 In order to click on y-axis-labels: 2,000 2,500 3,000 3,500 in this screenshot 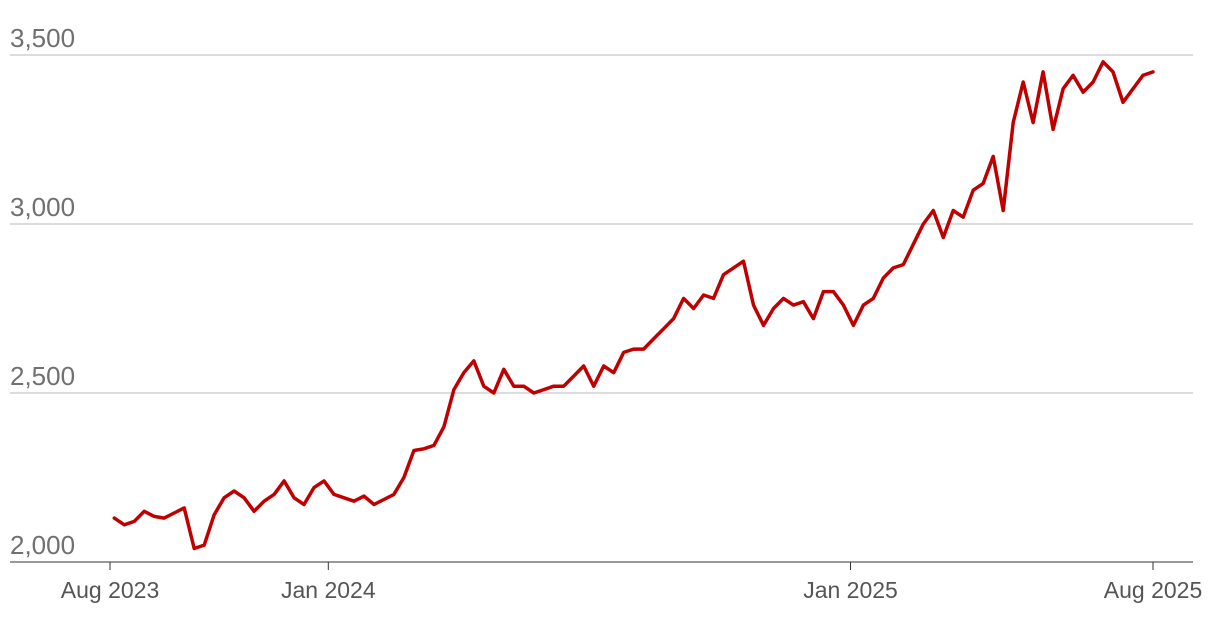, I will do `click(42, 291)`.